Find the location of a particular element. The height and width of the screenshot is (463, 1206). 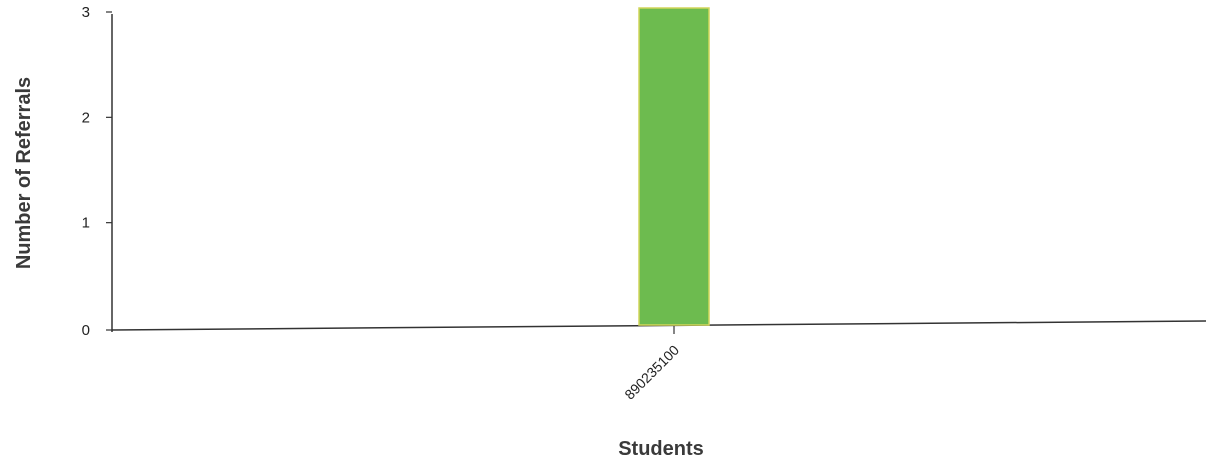

y-tick-label: 2 is located at coordinates (86, 117).